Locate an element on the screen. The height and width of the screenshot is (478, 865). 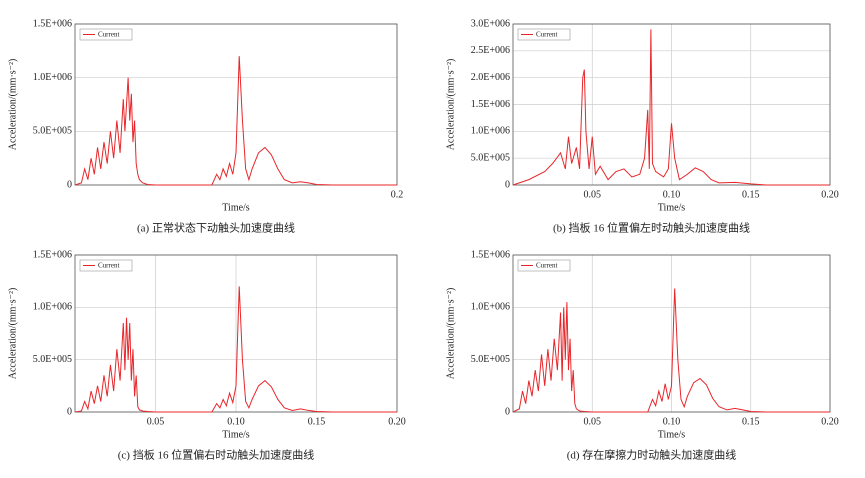
y-tick-label: 3.0E+006 is located at coordinates (490, 23).